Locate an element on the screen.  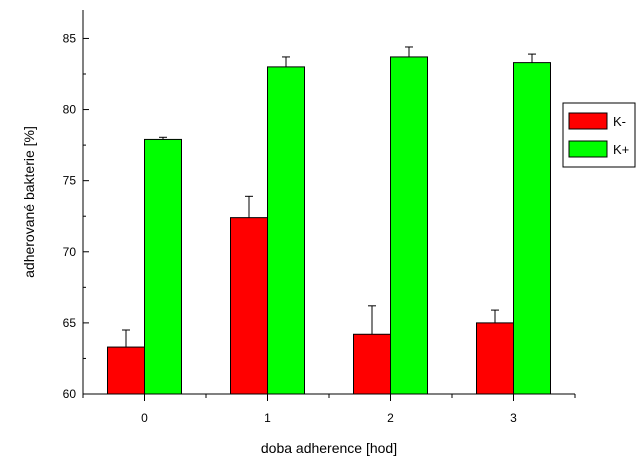
x-tick-label: 1 is located at coordinates (267, 418).